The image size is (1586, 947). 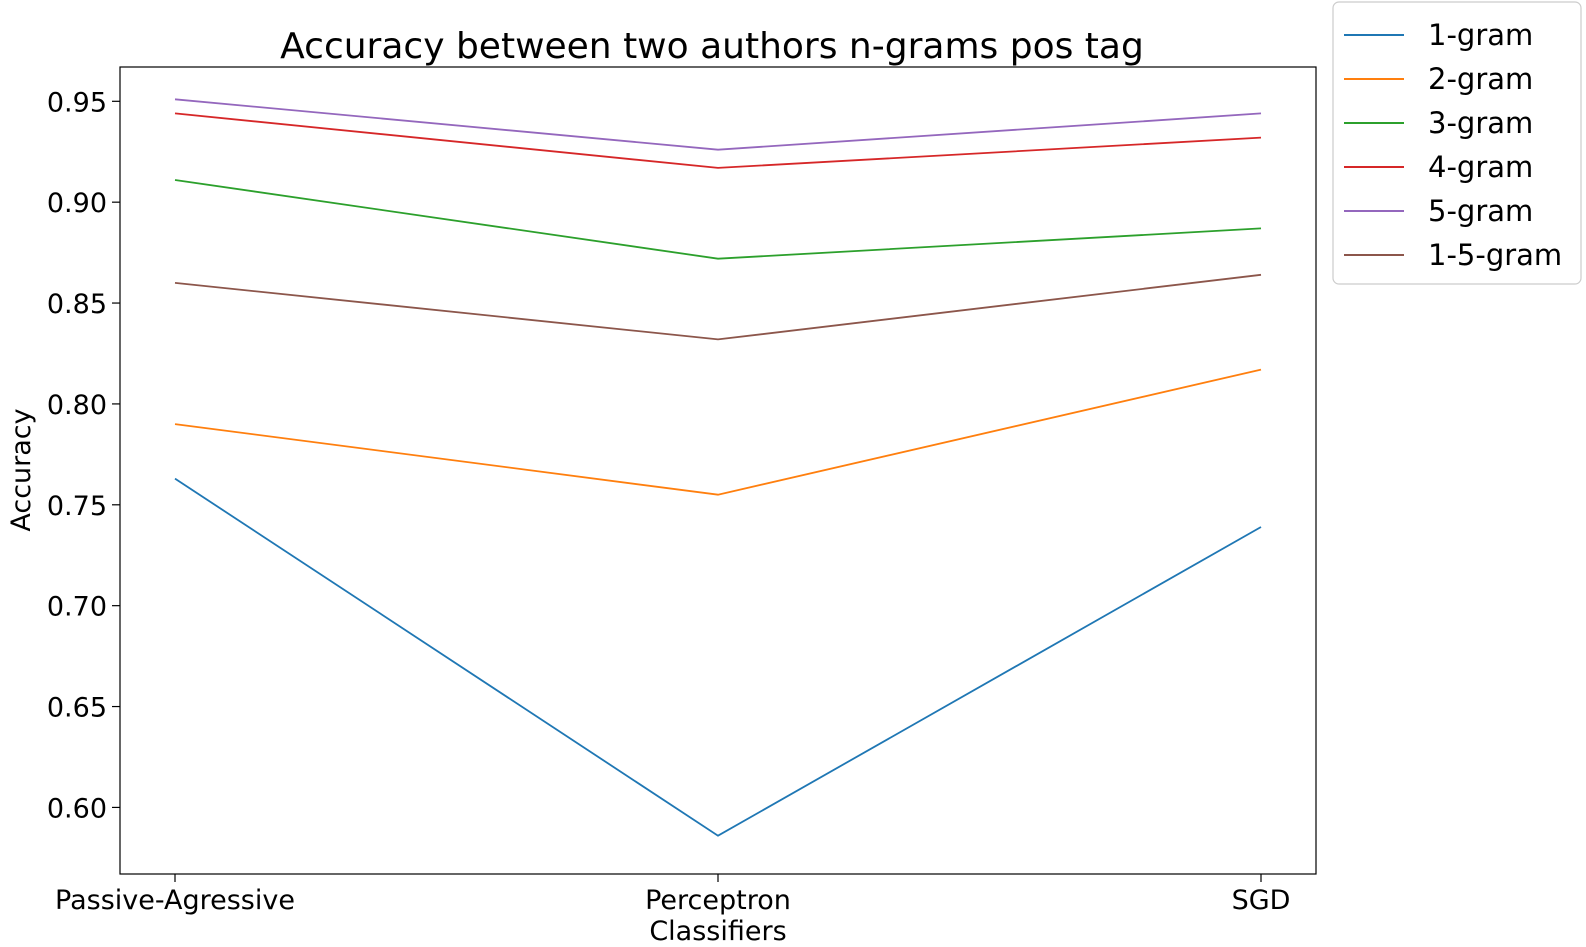 What do you see at coordinates (718, 219) in the screenshot?
I see `series-line-3-gram` at bounding box center [718, 219].